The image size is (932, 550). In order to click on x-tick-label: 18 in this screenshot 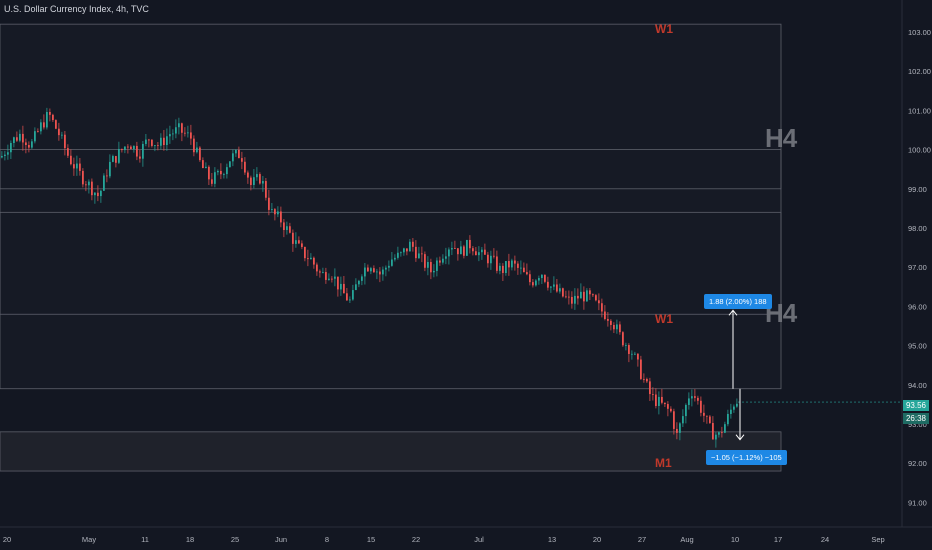, I will do `click(190, 539)`.